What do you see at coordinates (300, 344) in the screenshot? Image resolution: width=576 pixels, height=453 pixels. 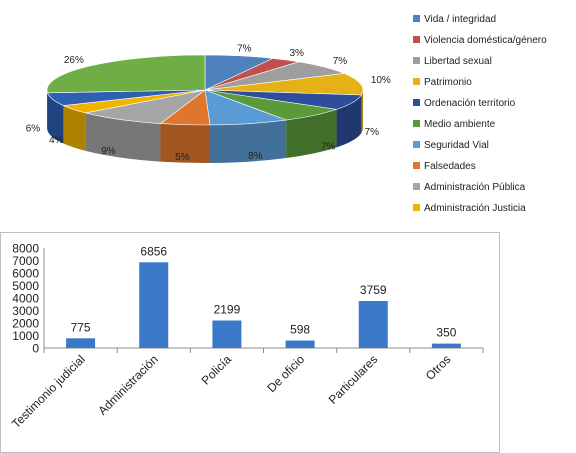 I see `bar-de-oficio` at bounding box center [300, 344].